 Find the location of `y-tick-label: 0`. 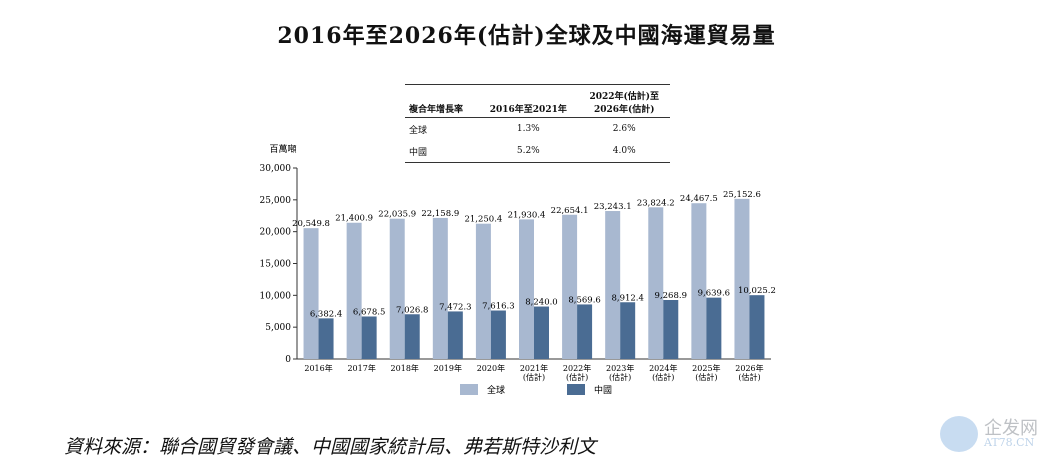

y-tick-label: 0 is located at coordinates (288, 360).